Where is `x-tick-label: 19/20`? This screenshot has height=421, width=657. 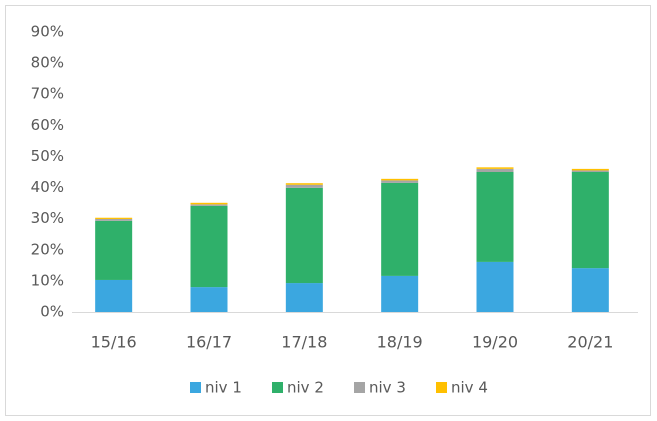
x-tick-label: 19/20 is located at coordinates (495, 342).